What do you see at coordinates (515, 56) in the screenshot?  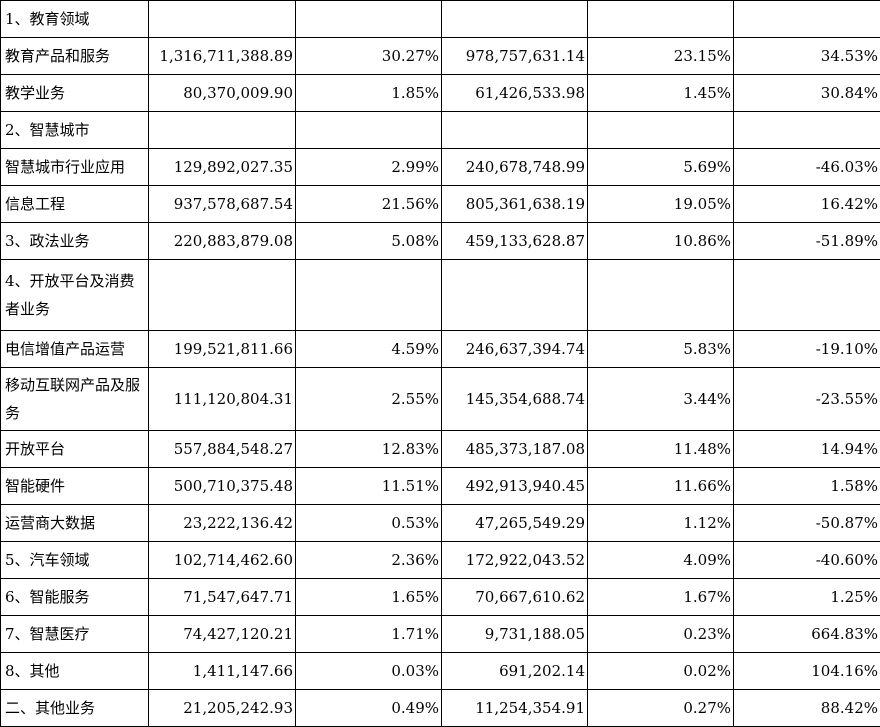 I see `prior-amount-cell: 978,757,631.14` at bounding box center [515, 56].